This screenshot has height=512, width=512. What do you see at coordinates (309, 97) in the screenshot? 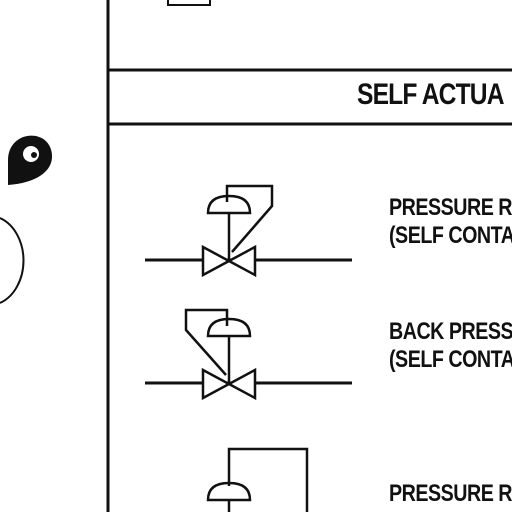
I see `section-title-box` at bounding box center [309, 97].